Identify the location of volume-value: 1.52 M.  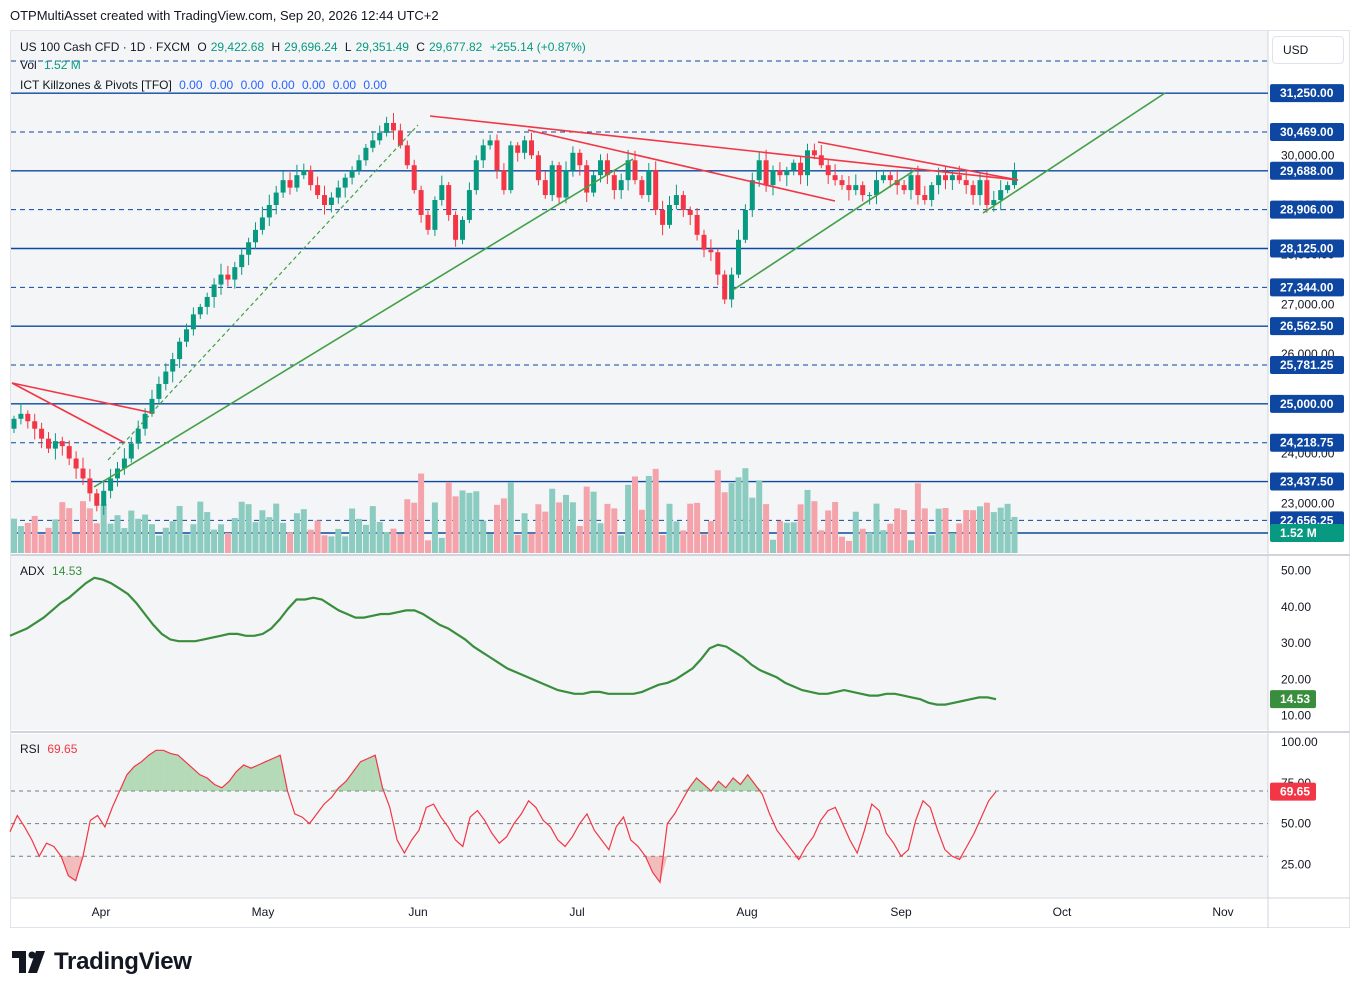
(62, 65).